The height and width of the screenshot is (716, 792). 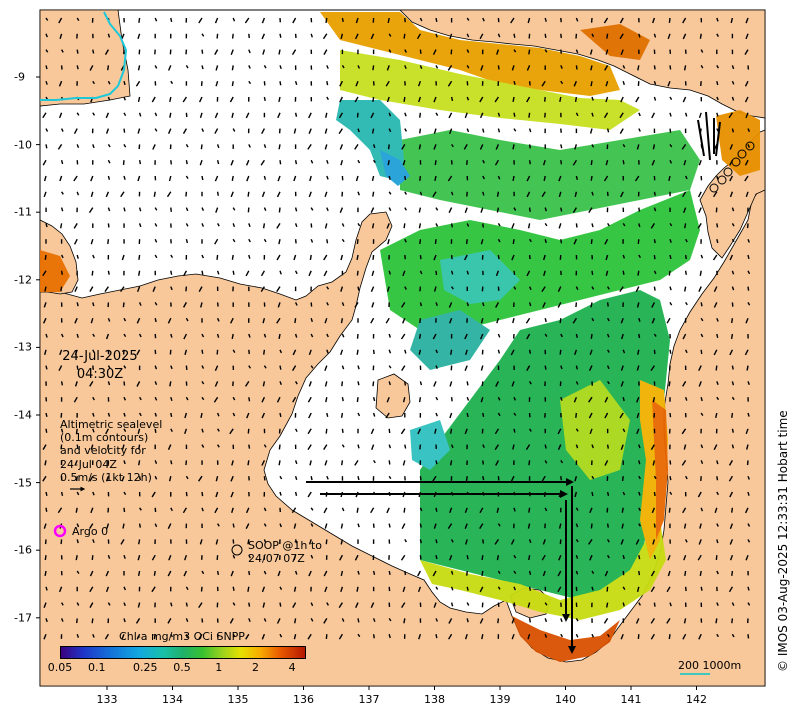 What do you see at coordinates (434, 699) in the screenshot?
I see `x-tick-label: 138` at bounding box center [434, 699].